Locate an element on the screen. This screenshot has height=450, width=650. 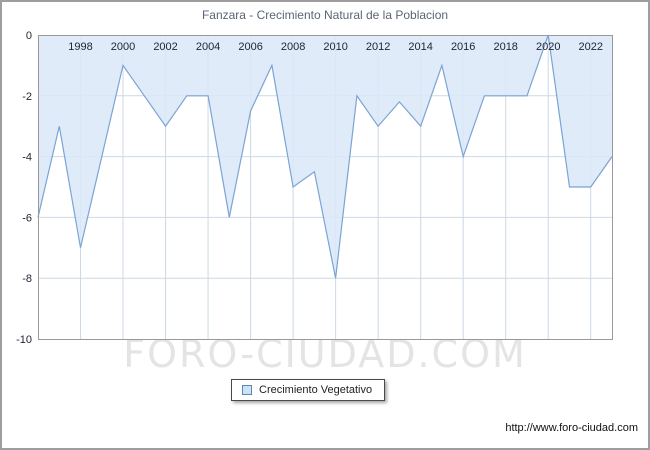
svg-text: 2008 is located at coordinates (293, 47).